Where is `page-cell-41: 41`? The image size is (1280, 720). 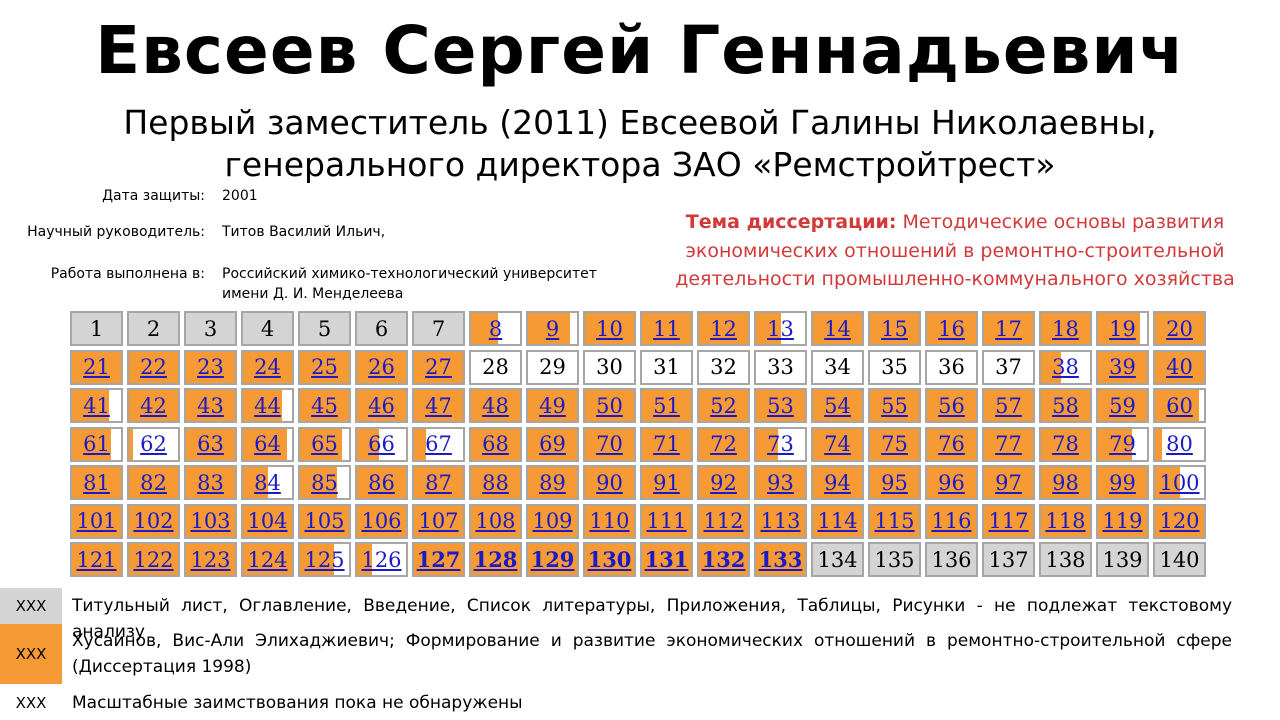 page-cell-41: 41 is located at coordinates (96, 405).